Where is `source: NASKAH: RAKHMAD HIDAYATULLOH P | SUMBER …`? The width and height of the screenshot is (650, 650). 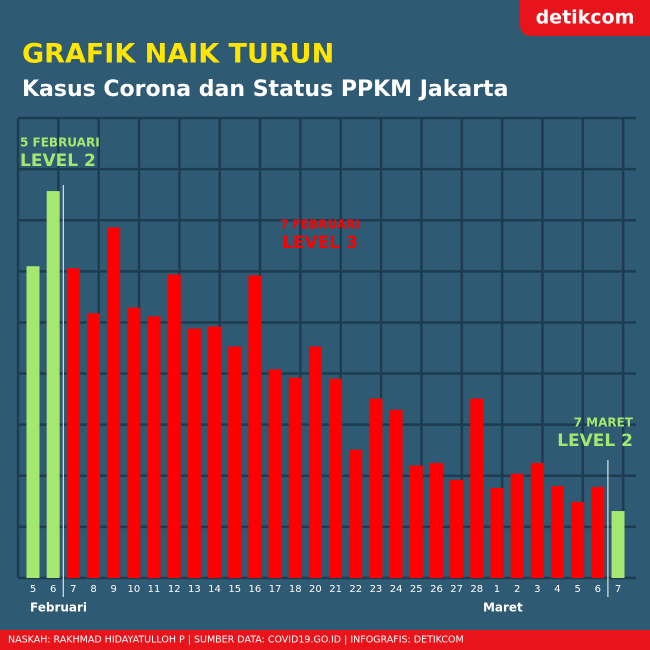
source: NASKAH: RAKHMAD HIDAYATULLOH P | SUMBER … is located at coordinates (236, 640).